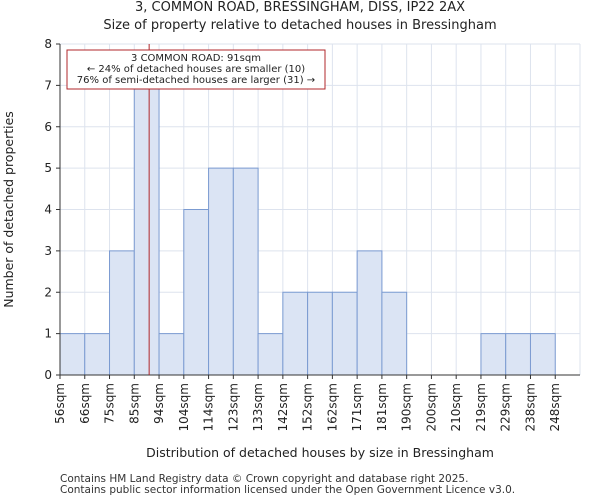  Describe the element at coordinates (369, 313) in the screenshot. I see `bar-171sqm` at that location.